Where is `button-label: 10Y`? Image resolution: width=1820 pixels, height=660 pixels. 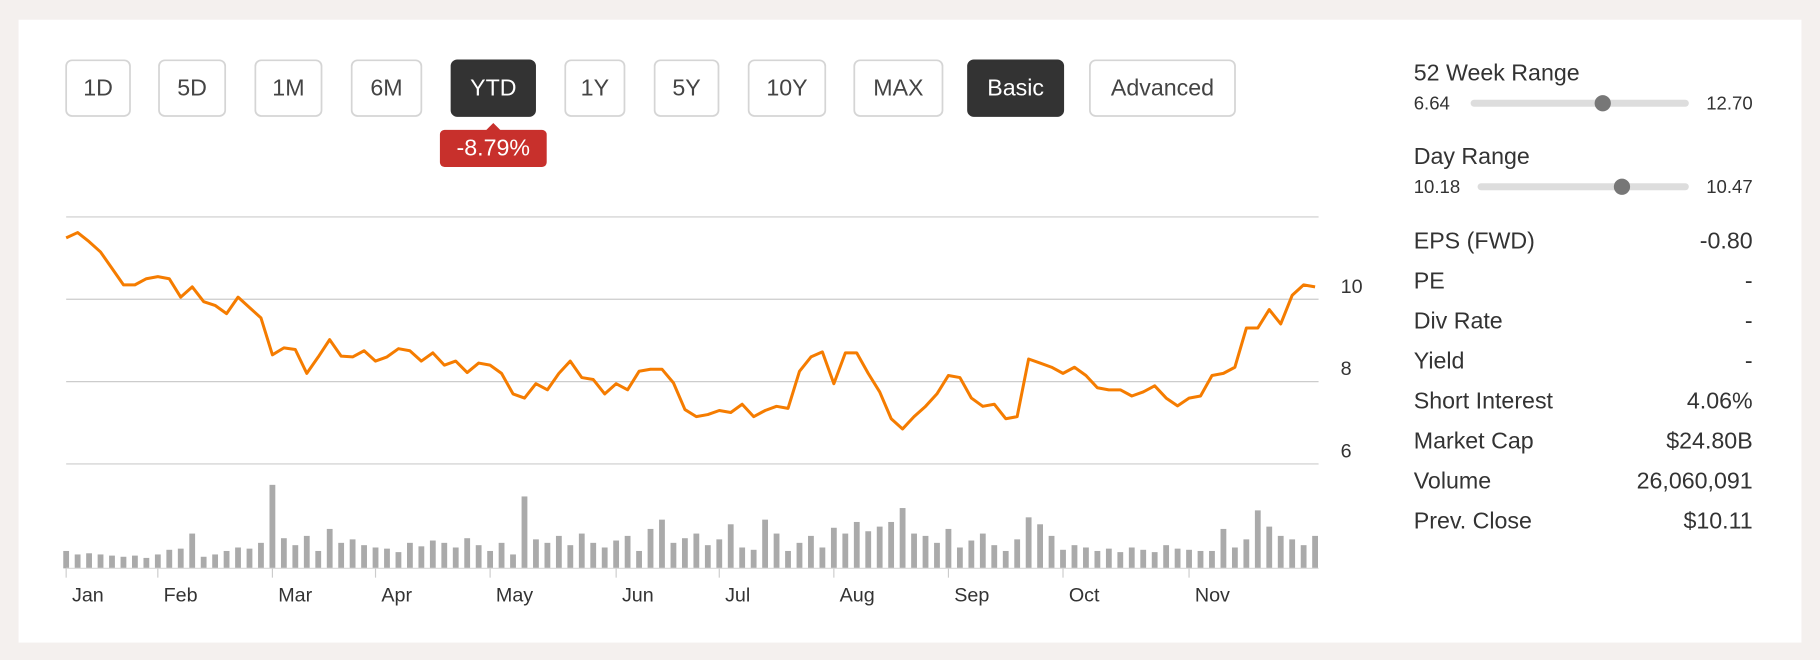 button-label: 10Y is located at coordinates (786, 87).